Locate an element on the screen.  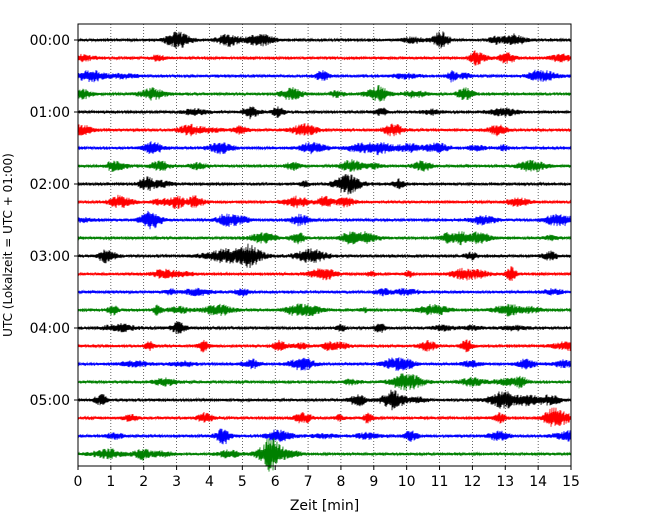
x-tick-label: 7 is located at coordinates (308, 482).